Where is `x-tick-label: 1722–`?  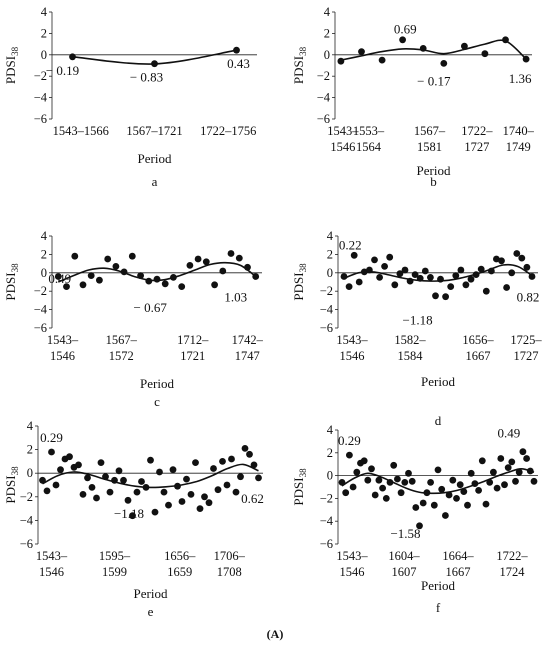
x-tick-label: 1722– is located at coordinates (477, 131).